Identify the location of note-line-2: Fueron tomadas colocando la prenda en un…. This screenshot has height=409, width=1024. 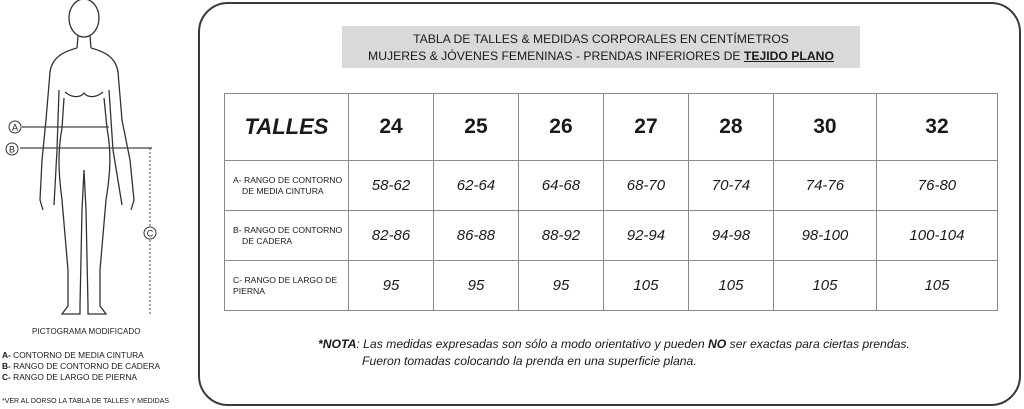
(529, 360).